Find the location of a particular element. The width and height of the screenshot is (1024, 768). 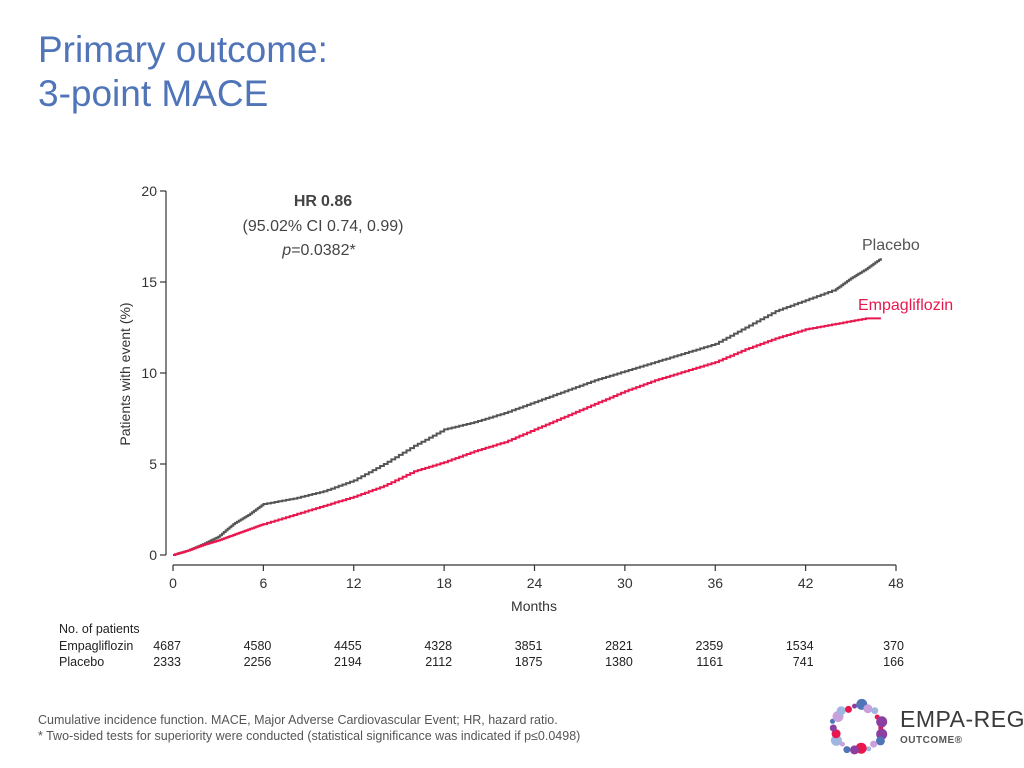

logo-sub: OUTCOME® is located at coordinates (931, 740).